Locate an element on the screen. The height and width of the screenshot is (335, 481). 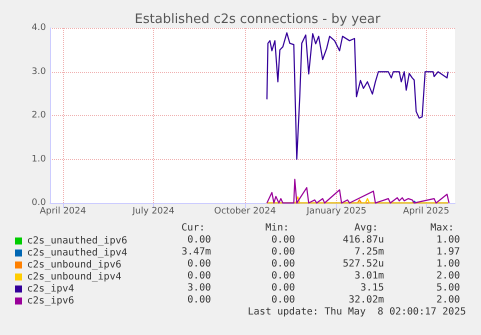
text: 5.00 is located at coordinates (448, 288).